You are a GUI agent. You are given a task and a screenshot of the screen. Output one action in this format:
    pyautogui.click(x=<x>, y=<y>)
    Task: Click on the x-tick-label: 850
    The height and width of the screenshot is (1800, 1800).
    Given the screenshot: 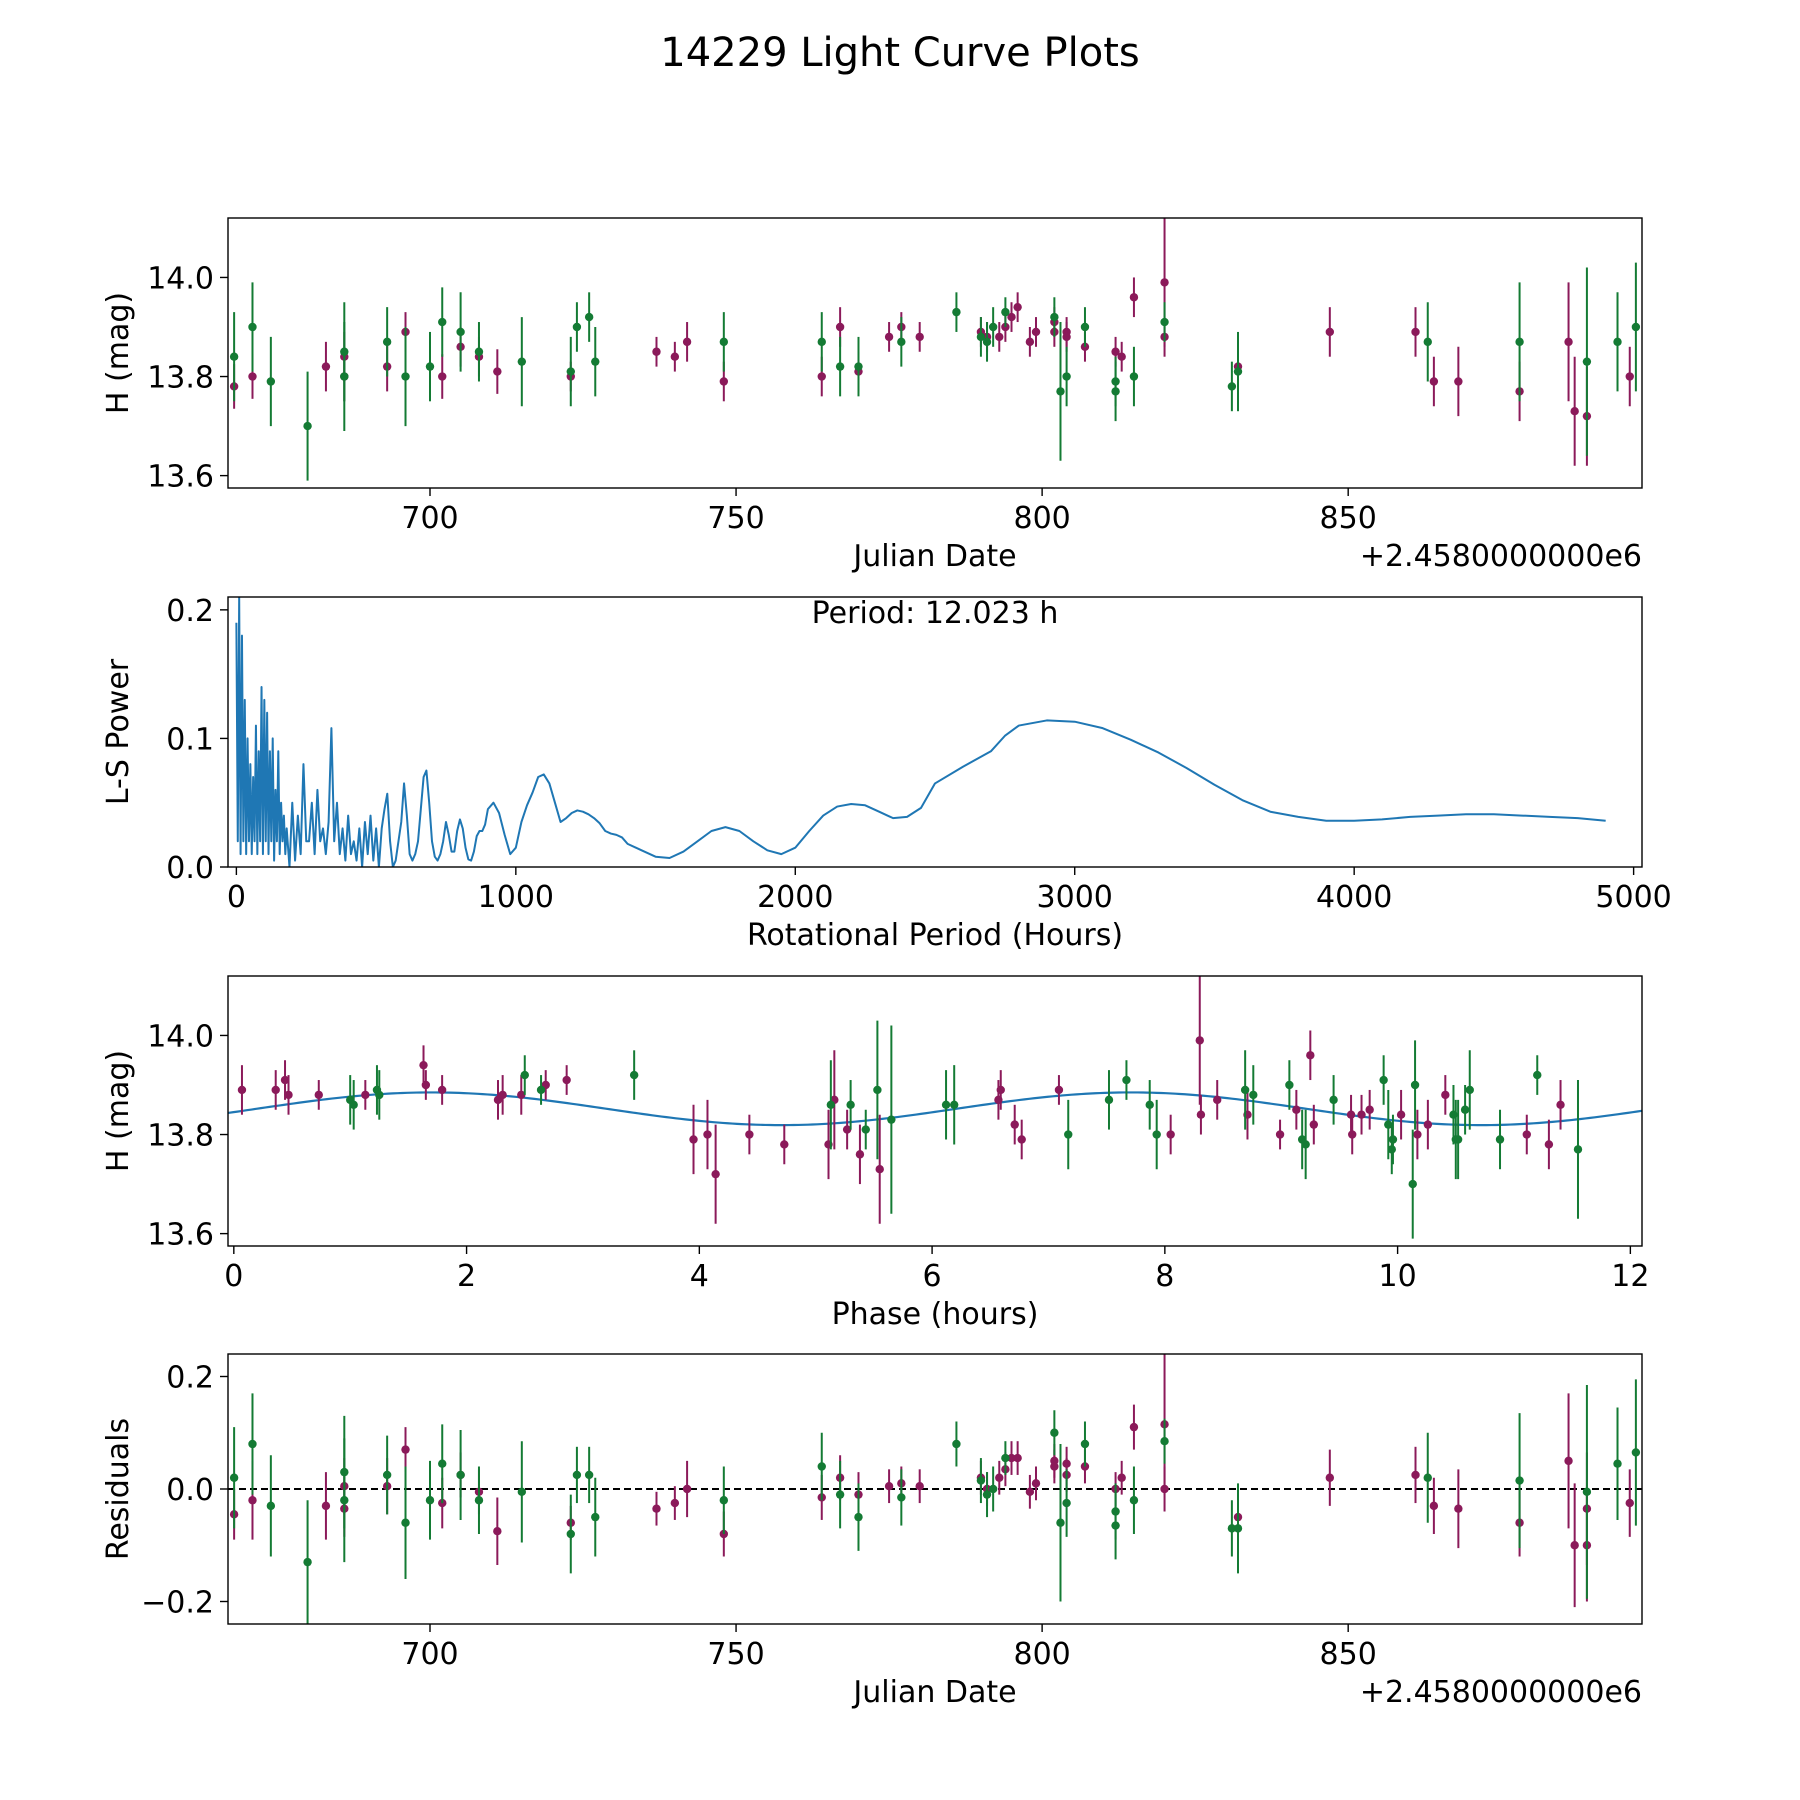 What is the action you would take?
    pyautogui.click(x=1348, y=518)
    